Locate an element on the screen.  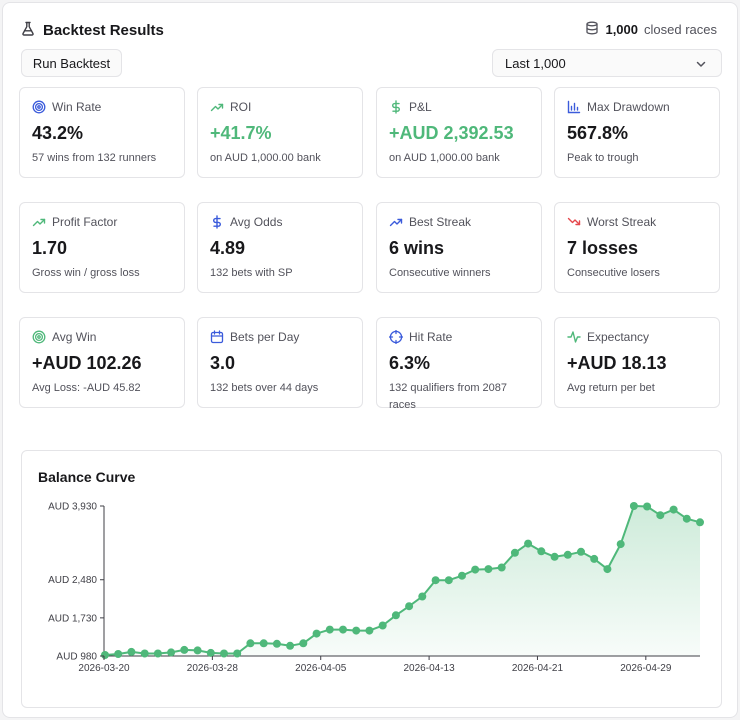
stat-label: Win Rate is located at coordinates (77, 107).